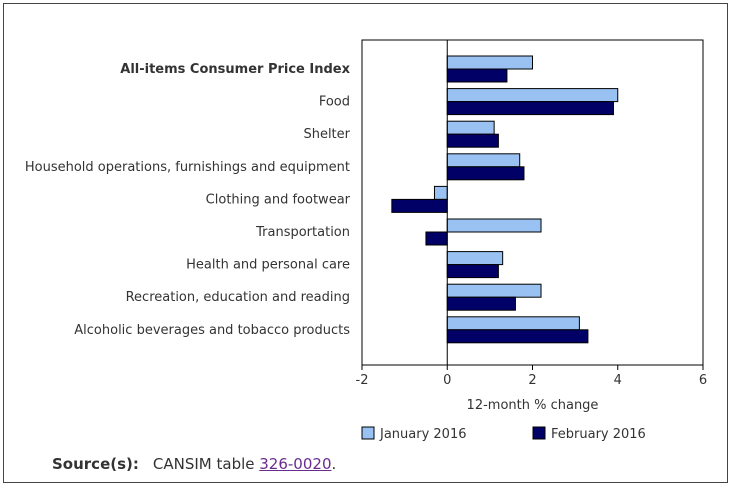  Describe the element at coordinates (206, 464) in the screenshot. I see `source-text: CANSIM table` at that location.